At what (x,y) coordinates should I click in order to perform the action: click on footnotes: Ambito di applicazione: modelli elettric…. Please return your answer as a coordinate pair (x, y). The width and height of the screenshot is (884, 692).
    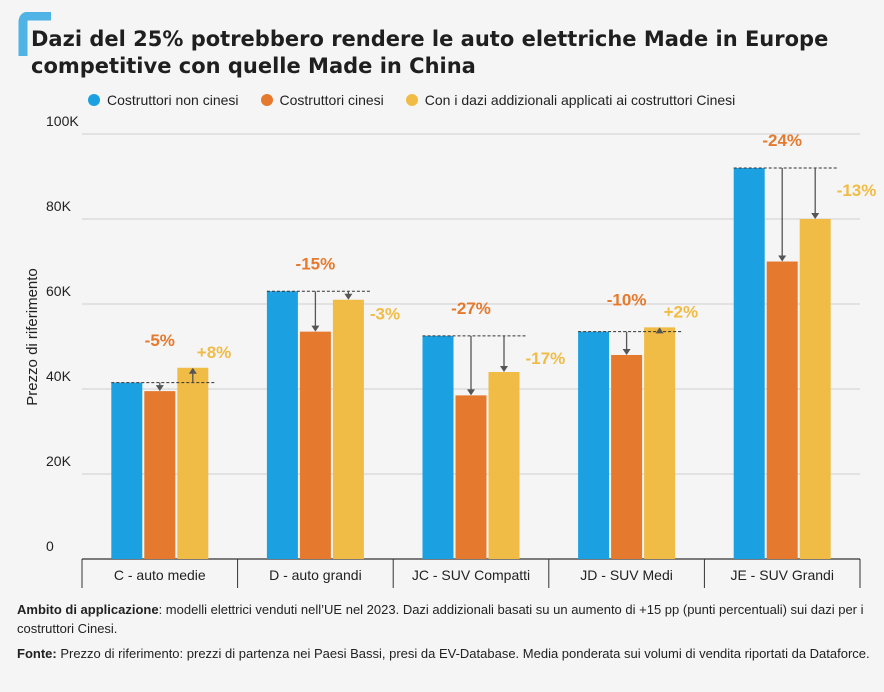
    Looking at the image, I should click on (444, 634).